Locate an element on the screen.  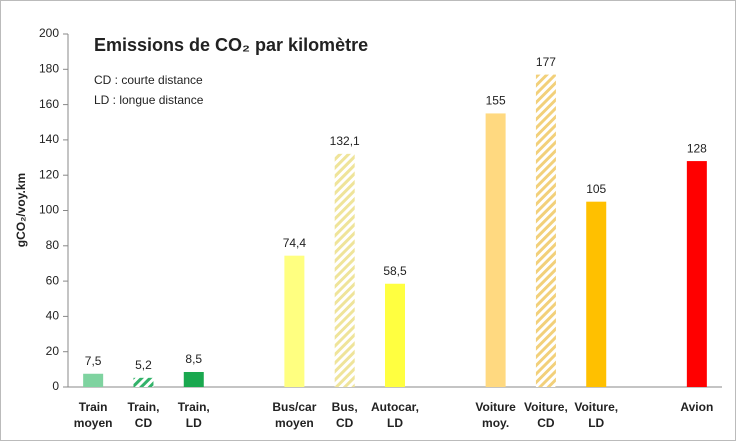
x-tick-label: Avion is located at coordinates (696, 407).